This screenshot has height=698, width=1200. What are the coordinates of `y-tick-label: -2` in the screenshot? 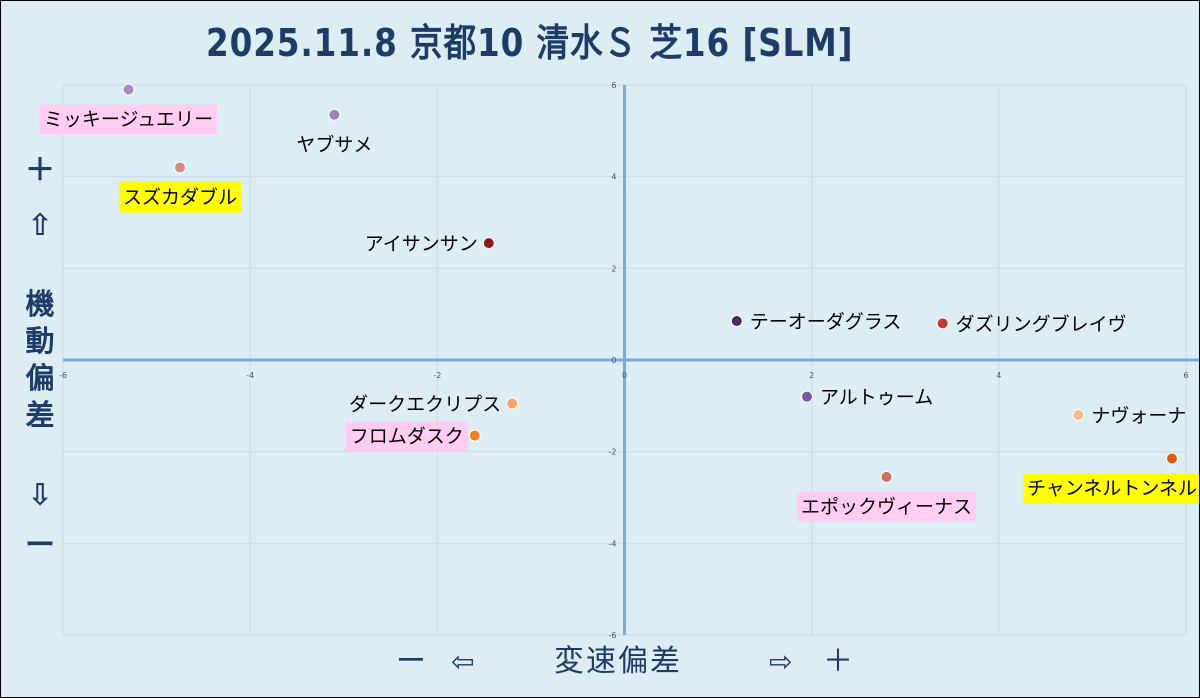 It's located at (613, 452).